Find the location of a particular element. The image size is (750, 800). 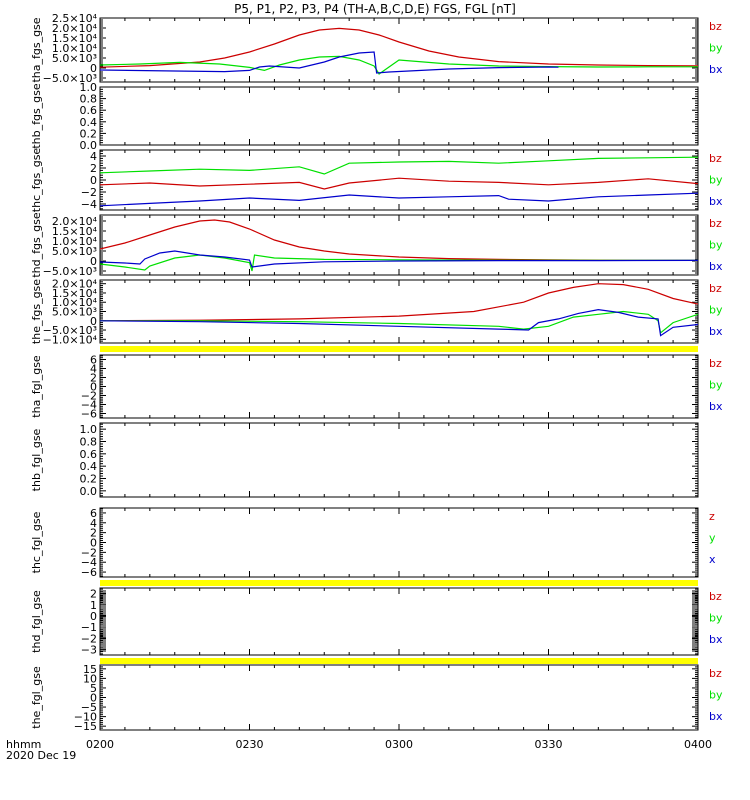

panel-thd_fgl_gse: 210−1−2−3 thd_fgl_gse bz by bx is located at coordinates (376, 621).